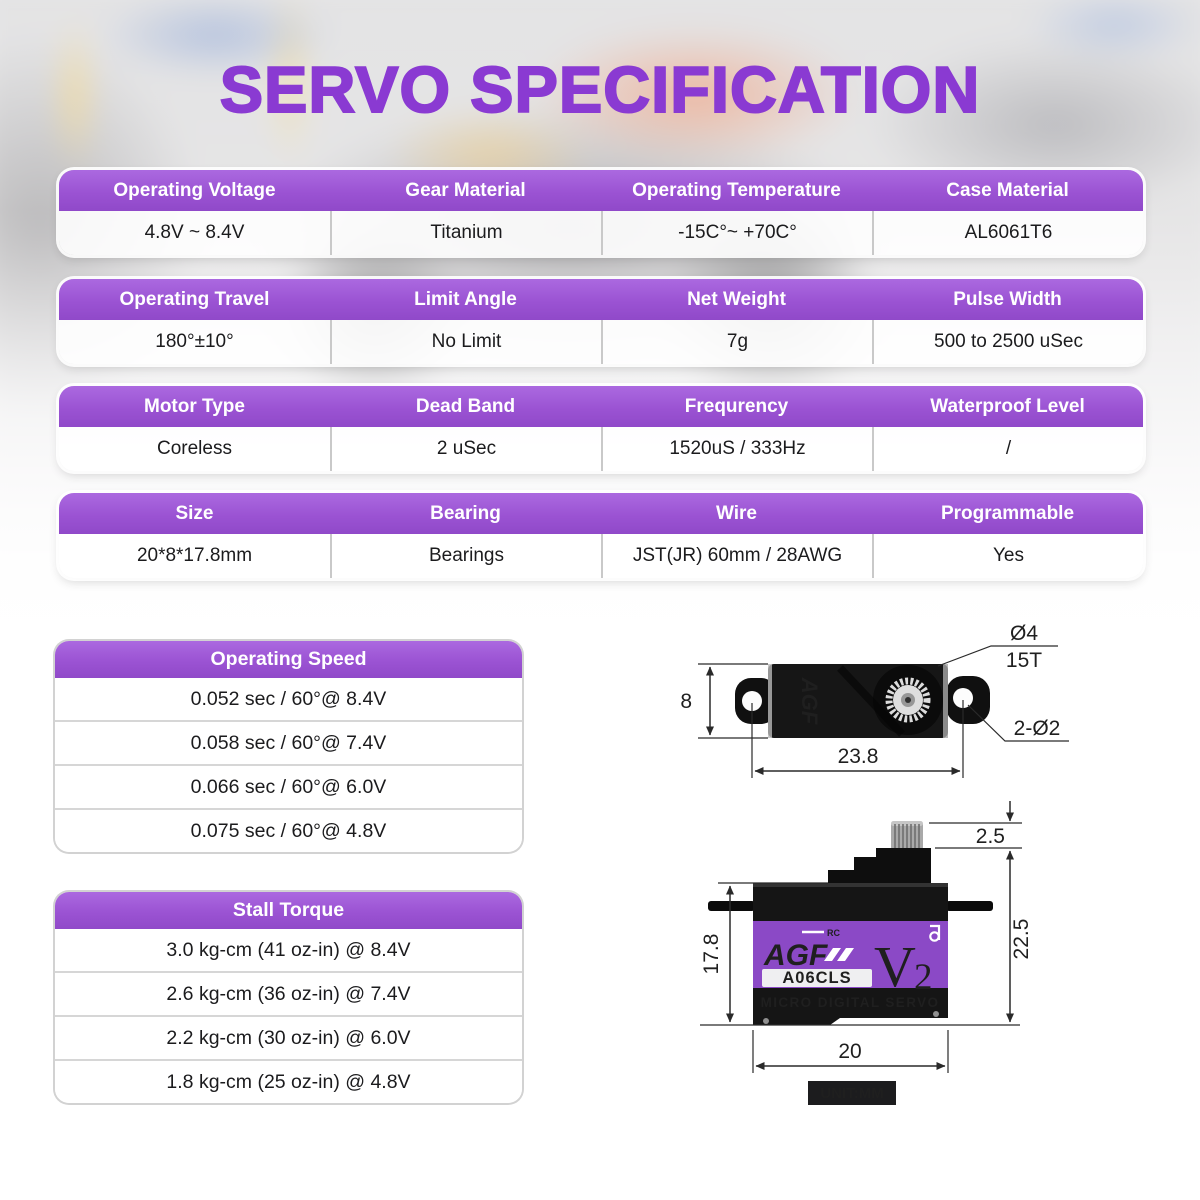 This screenshot has height=1200, width=1200. Describe the element at coordinates (935, 933) in the screenshot. I see `b-logo-mark-icon` at that location.